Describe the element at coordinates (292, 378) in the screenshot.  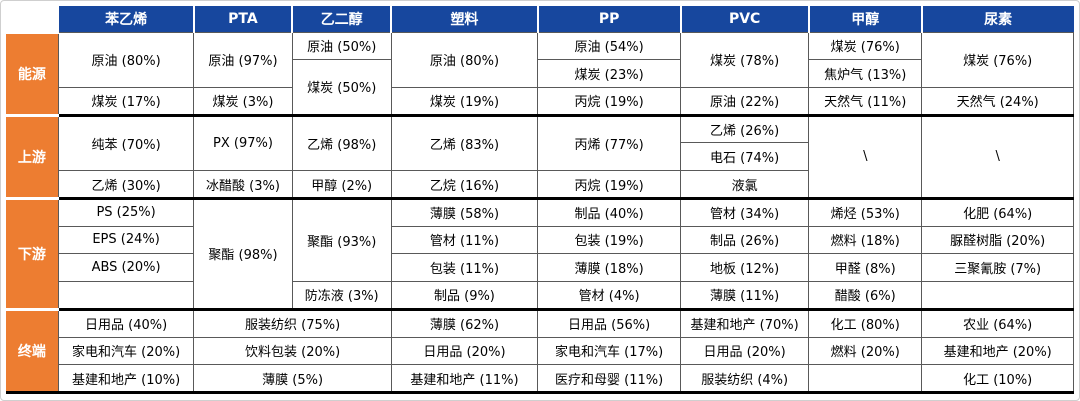
I see `table-cell: 薄膜 (5%)` at that location.